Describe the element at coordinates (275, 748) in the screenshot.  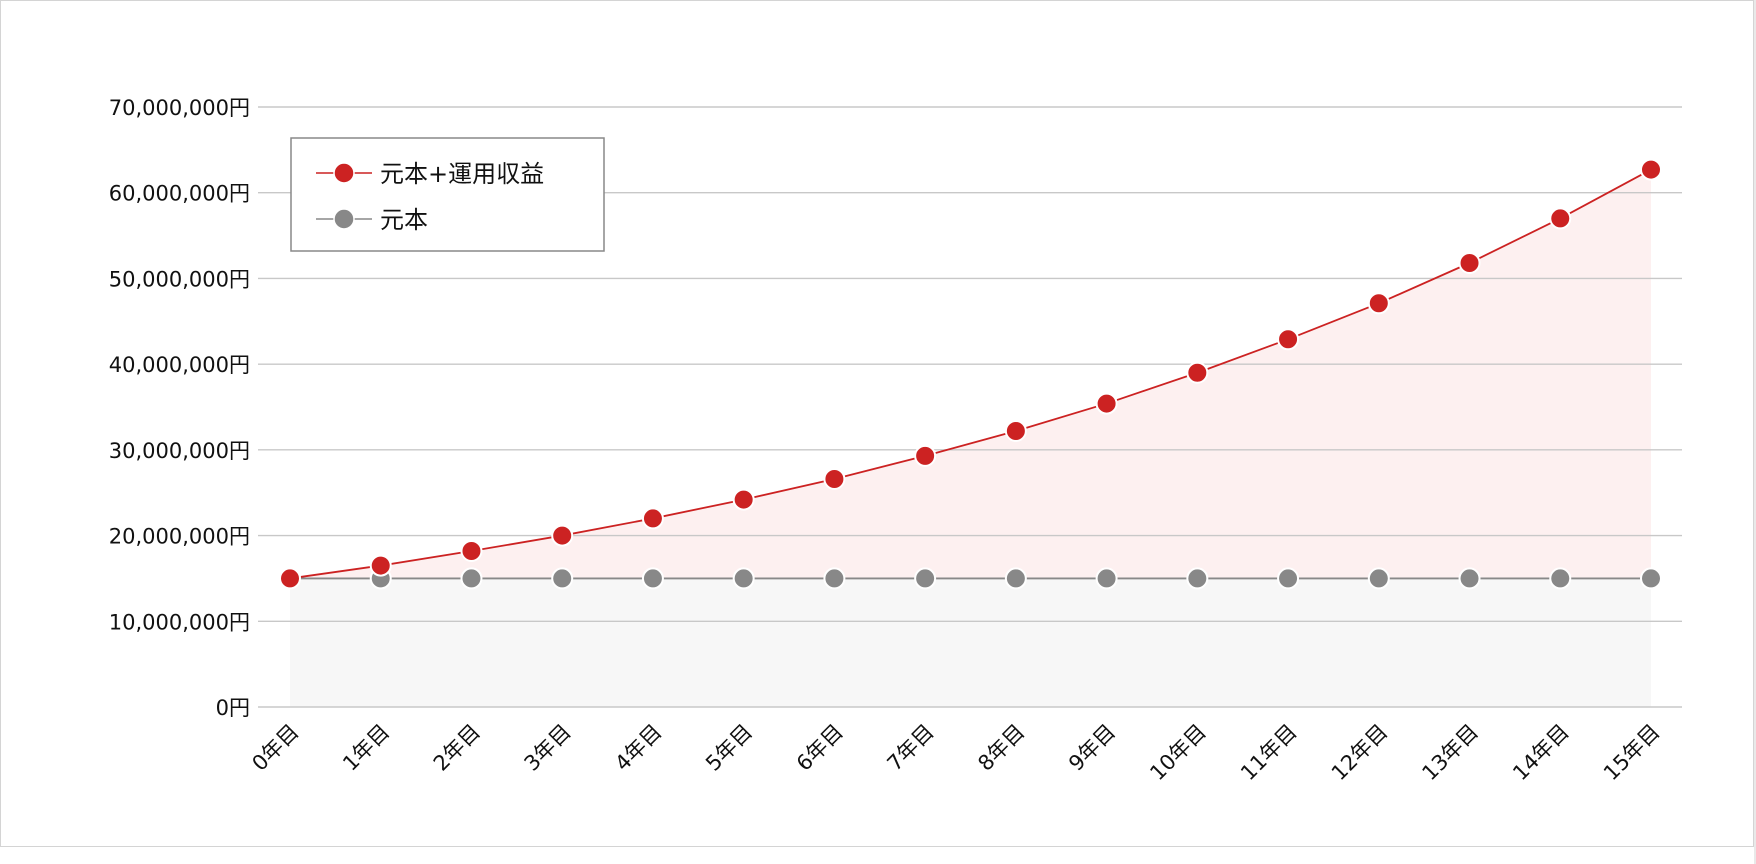
I see `x-tick-label: 0年目` at that location.